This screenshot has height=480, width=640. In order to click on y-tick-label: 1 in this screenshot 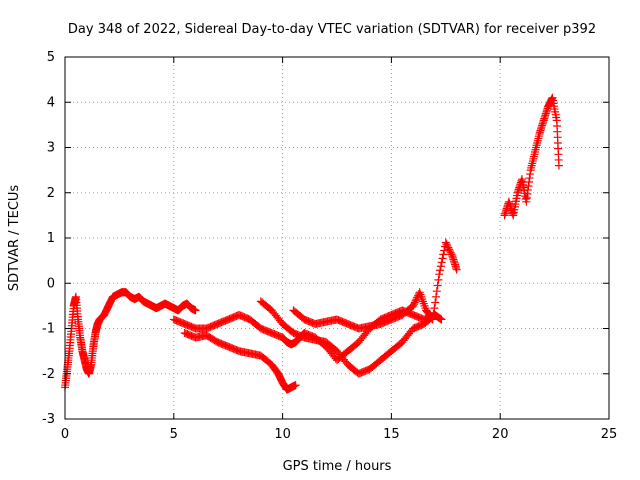, I will do `click(51, 238)`.